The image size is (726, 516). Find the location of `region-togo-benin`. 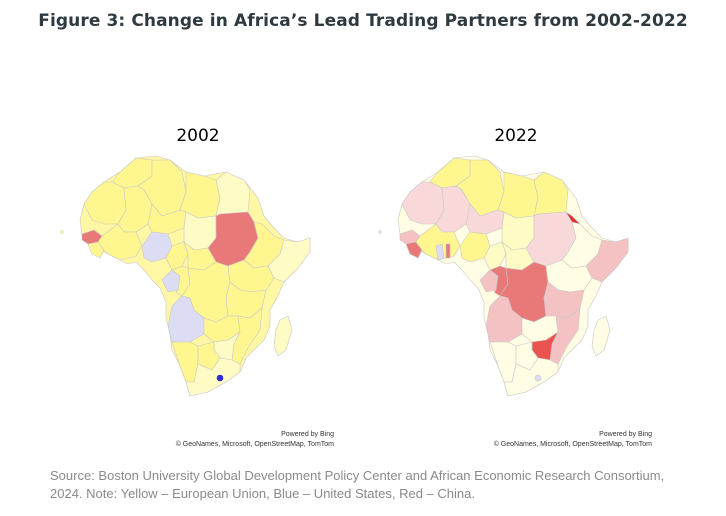

region-togo-benin is located at coordinates (448, 251).